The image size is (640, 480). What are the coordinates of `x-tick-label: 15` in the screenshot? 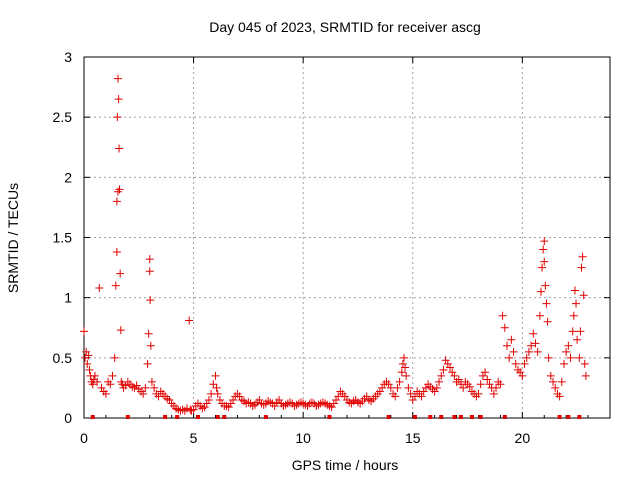 It's located at (413, 438).